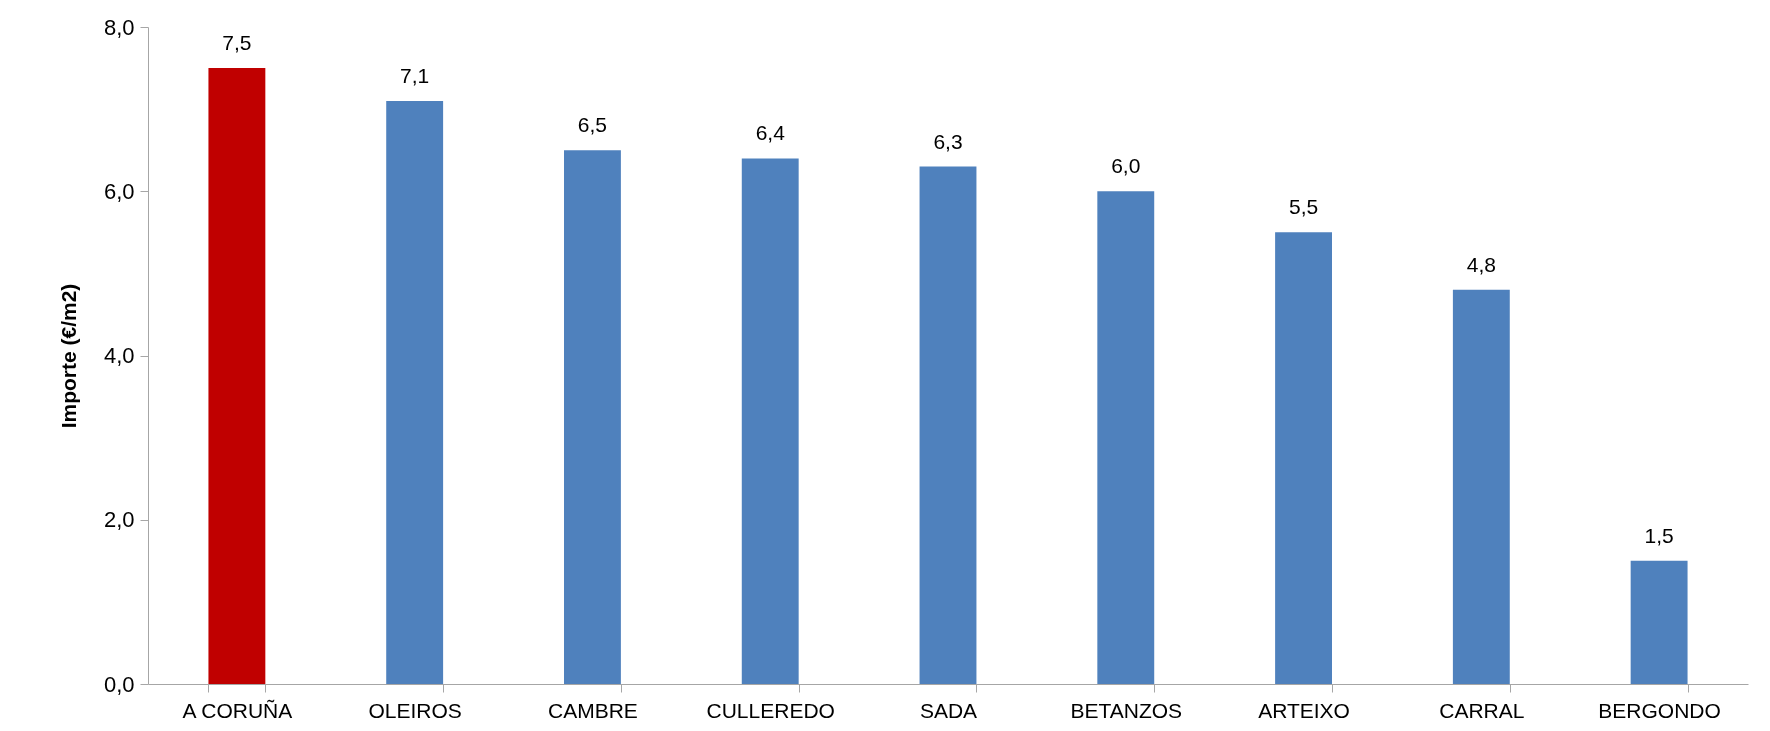 The width and height of the screenshot is (1770, 731). What do you see at coordinates (770, 710) in the screenshot?
I see `x-tick-label: CULLEREDO` at bounding box center [770, 710].